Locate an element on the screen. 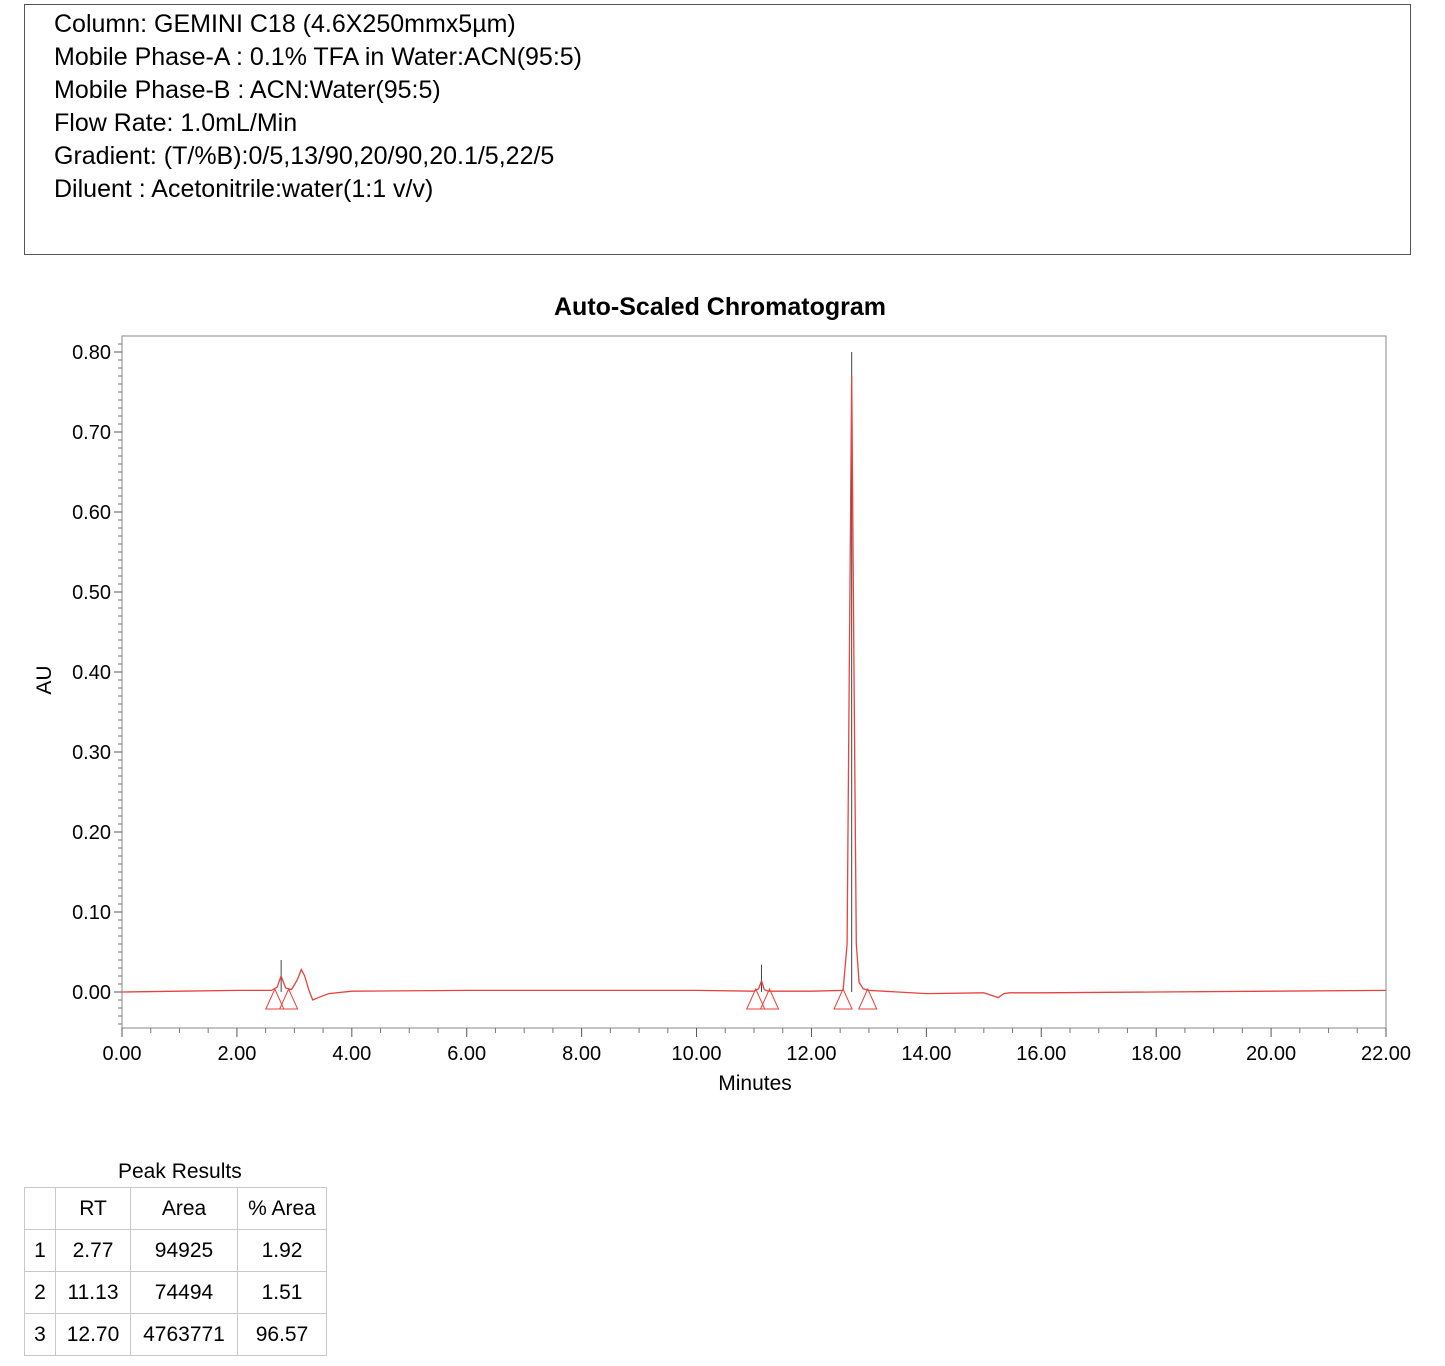 The height and width of the screenshot is (1366, 1445). row-rt: 11.13 is located at coordinates (93, 1292).